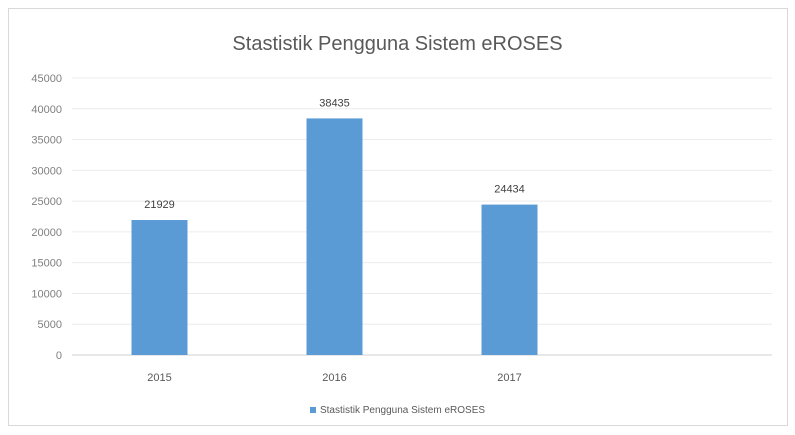 Image resolution: width=795 pixels, height=435 pixels. What do you see at coordinates (46, 264) in the screenshot?
I see `y-tick-label: 15000` at bounding box center [46, 264].